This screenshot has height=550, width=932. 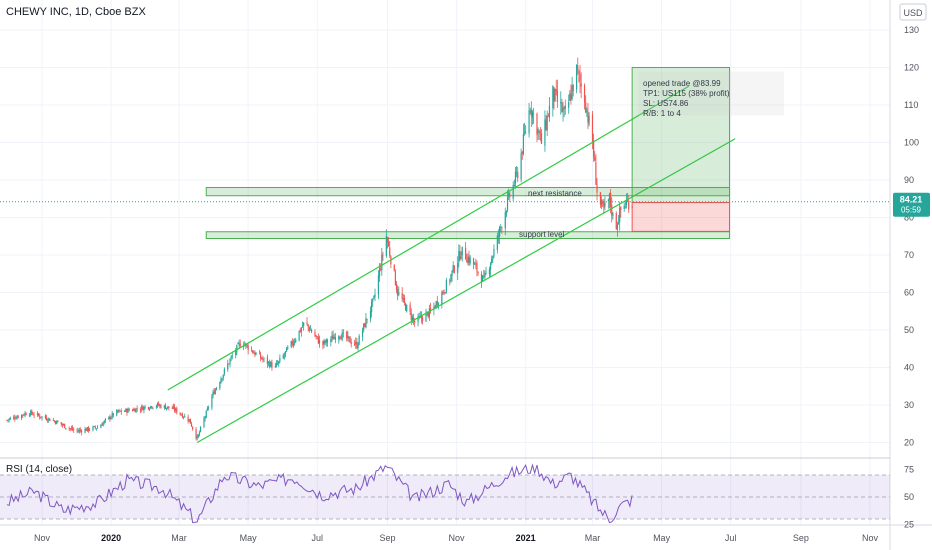 I want to click on price-tick-label: 130, so click(x=911, y=30).